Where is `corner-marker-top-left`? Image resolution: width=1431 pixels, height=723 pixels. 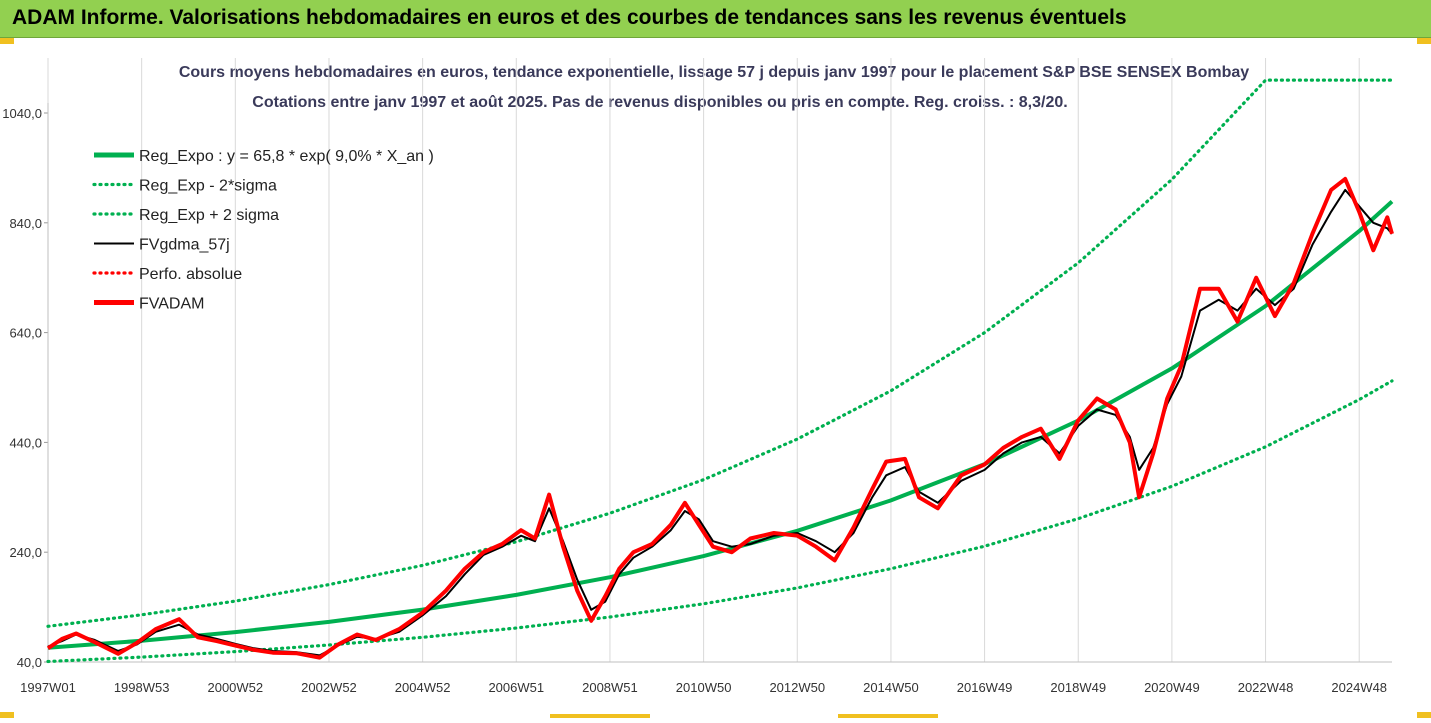
corner-marker-top-left is located at coordinates (7, 41).